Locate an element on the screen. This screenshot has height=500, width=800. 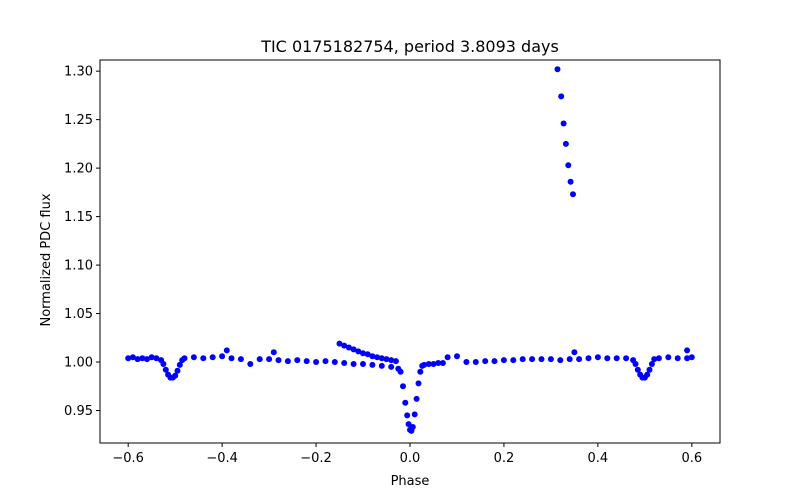
x-tick-label: 0.4 is located at coordinates (598, 458).